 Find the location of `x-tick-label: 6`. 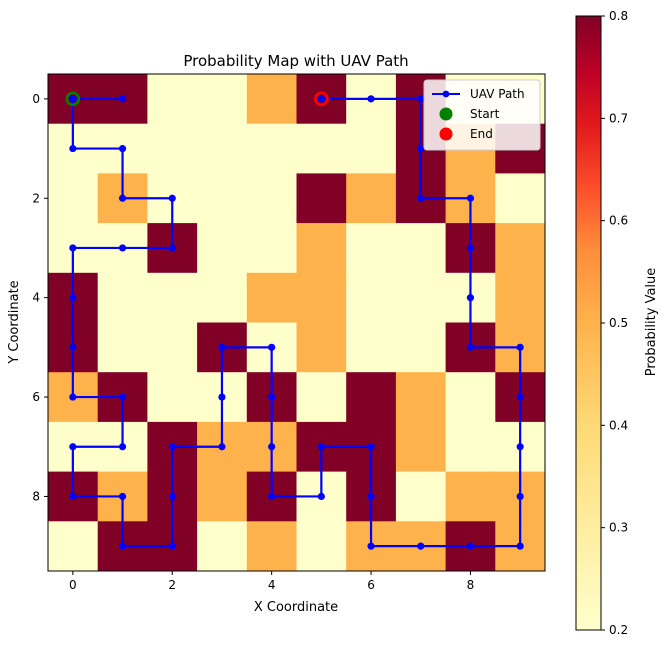

x-tick-label: 6 is located at coordinates (371, 585).